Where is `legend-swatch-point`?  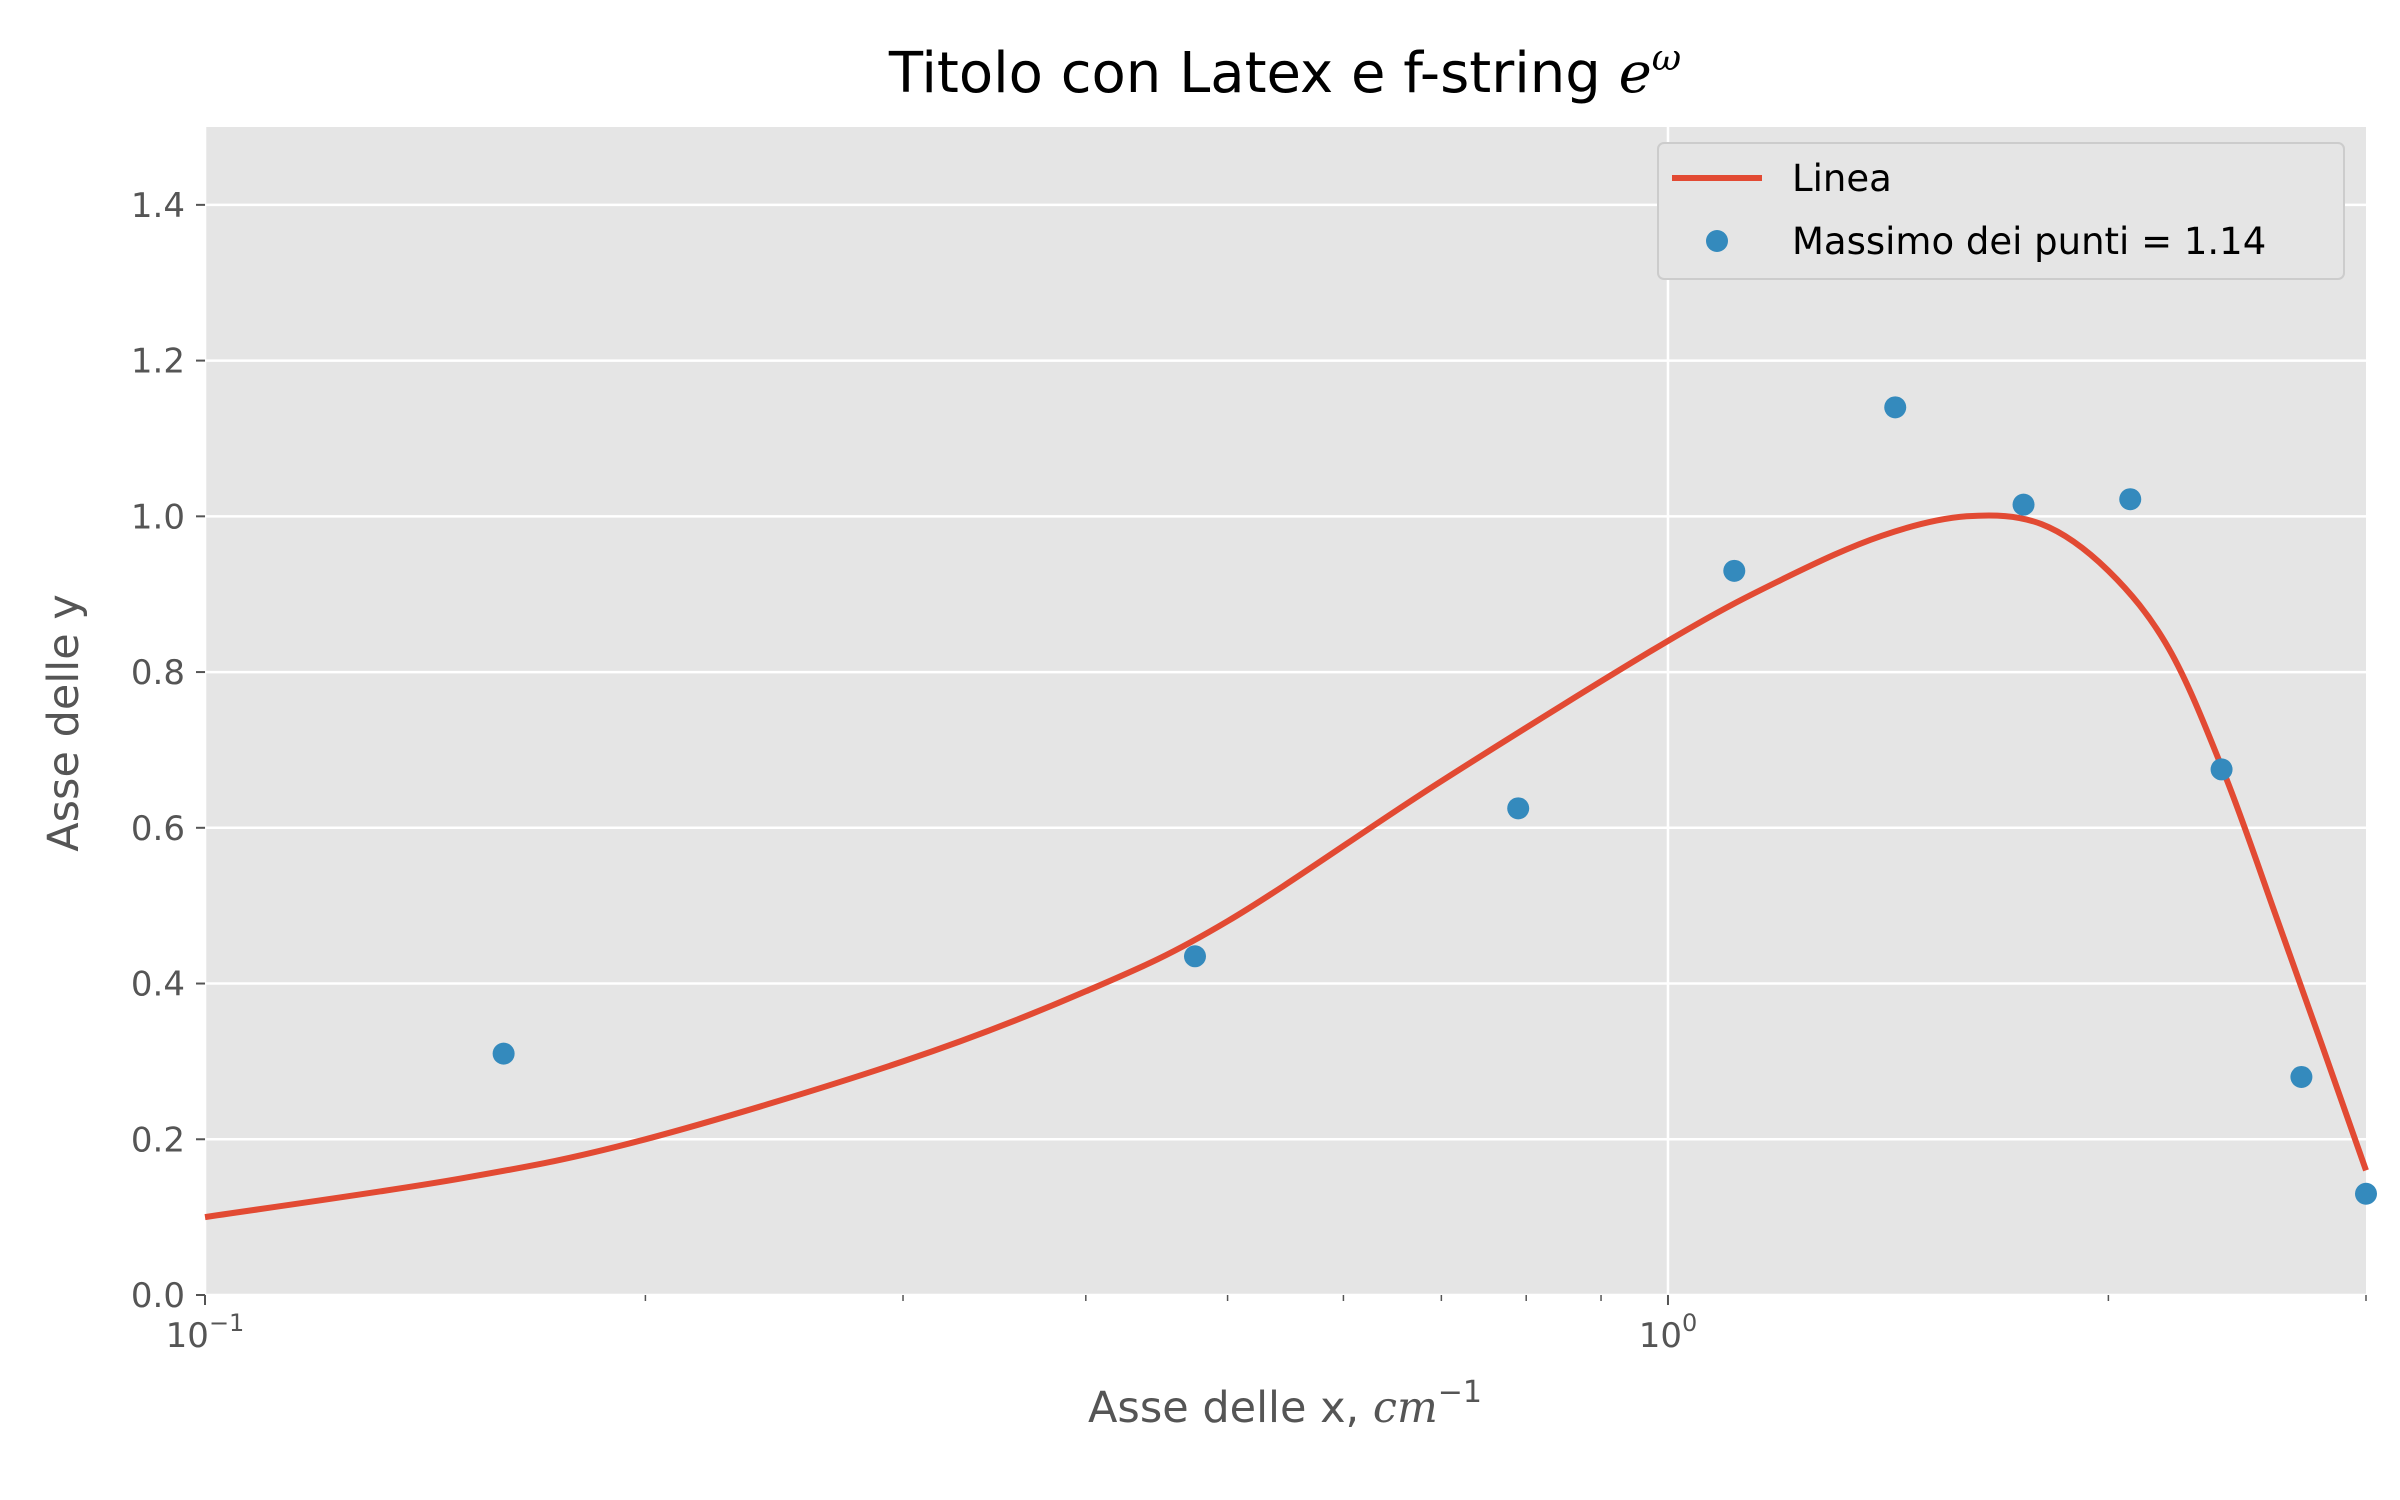
legend-swatch-point is located at coordinates (1717, 241).